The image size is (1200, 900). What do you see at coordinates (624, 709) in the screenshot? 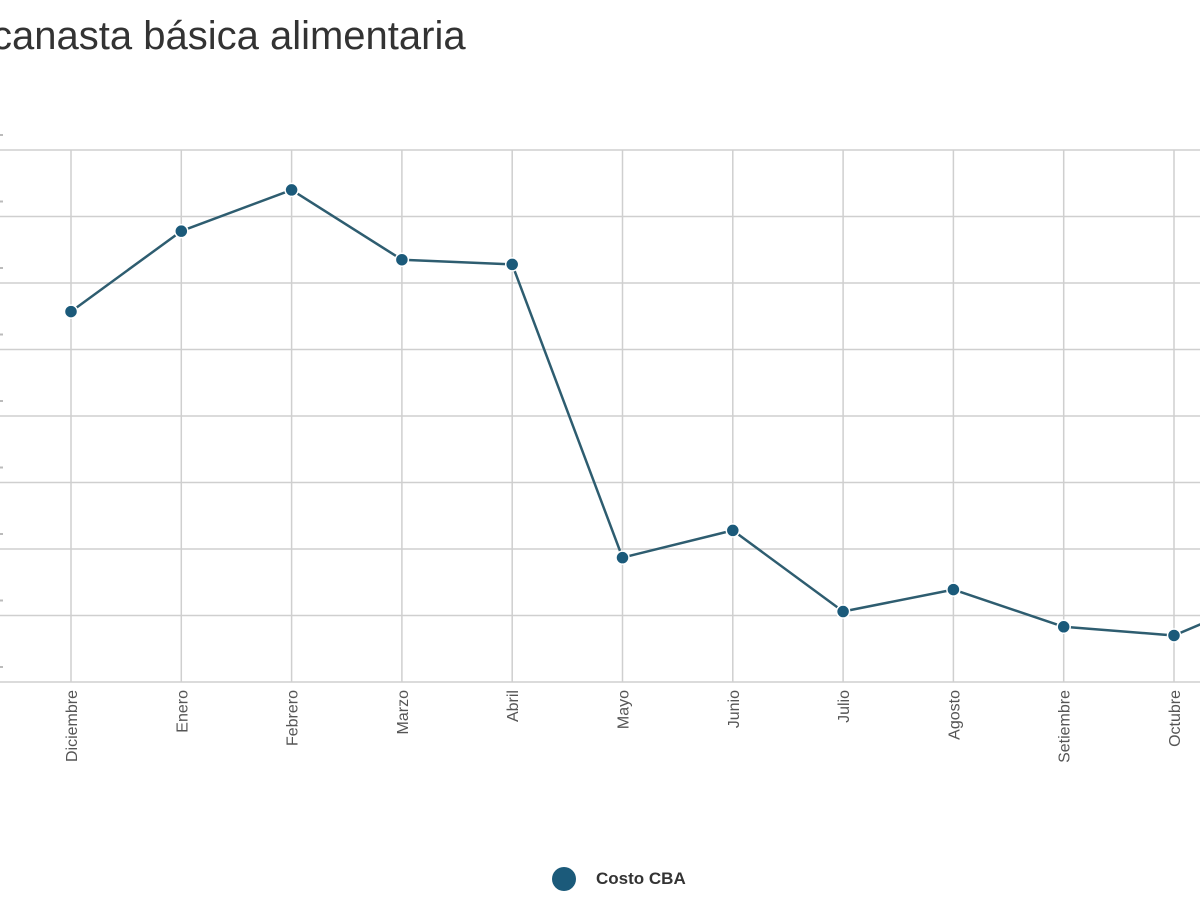
I see `x-tick-label: Mayo` at bounding box center [624, 709].